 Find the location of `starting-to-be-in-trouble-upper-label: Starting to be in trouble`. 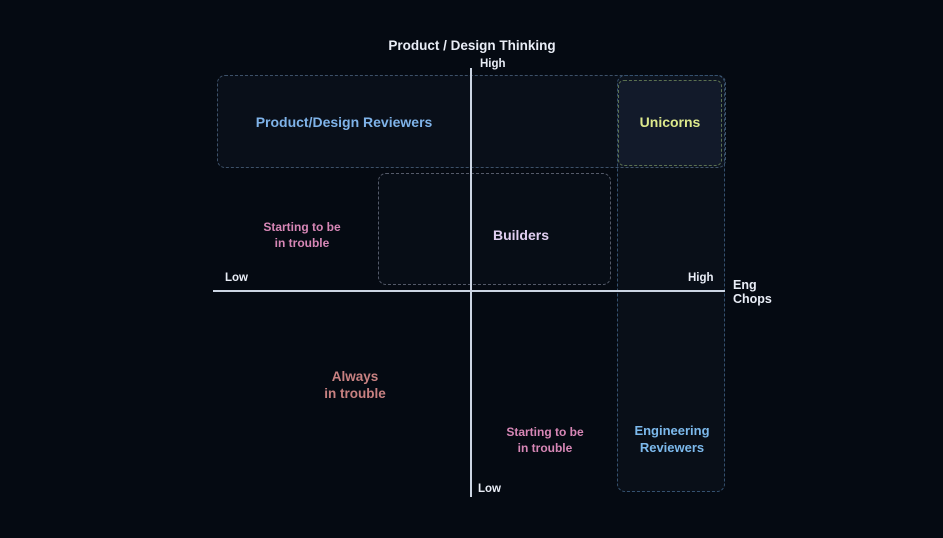

starting-to-be-in-trouble-upper-label: Starting to be in trouble is located at coordinates (302, 235).